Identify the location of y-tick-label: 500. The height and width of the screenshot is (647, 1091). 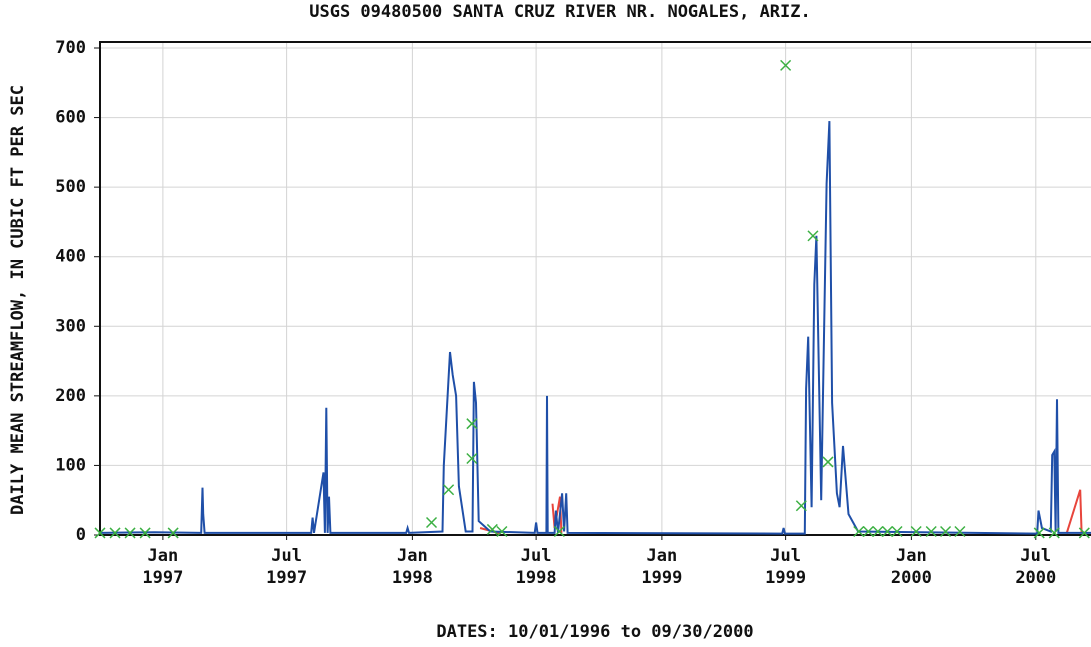
(70, 187).